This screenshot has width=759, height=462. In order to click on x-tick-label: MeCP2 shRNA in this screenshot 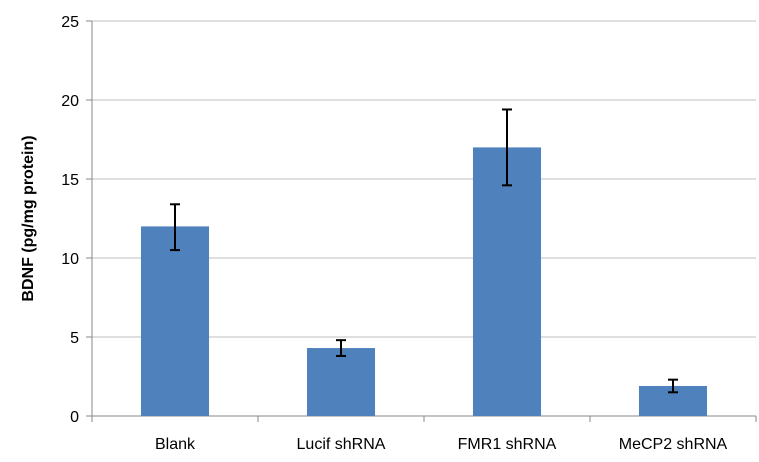, I will do `click(673, 444)`.